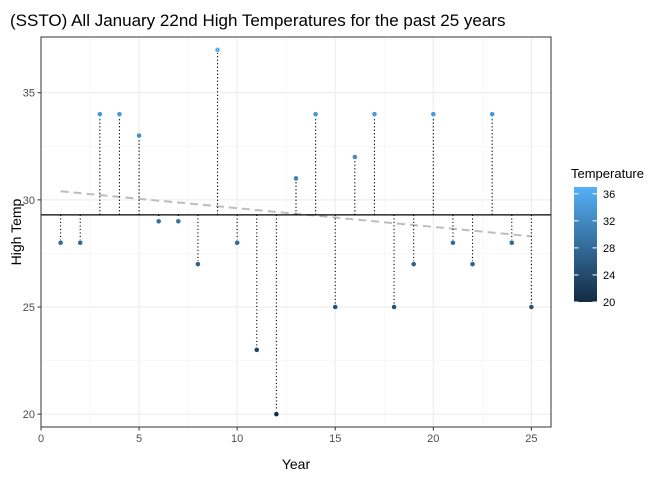 This screenshot has width=672, height=480. I want to click on x-tick-label: 20, so click(433, 439).